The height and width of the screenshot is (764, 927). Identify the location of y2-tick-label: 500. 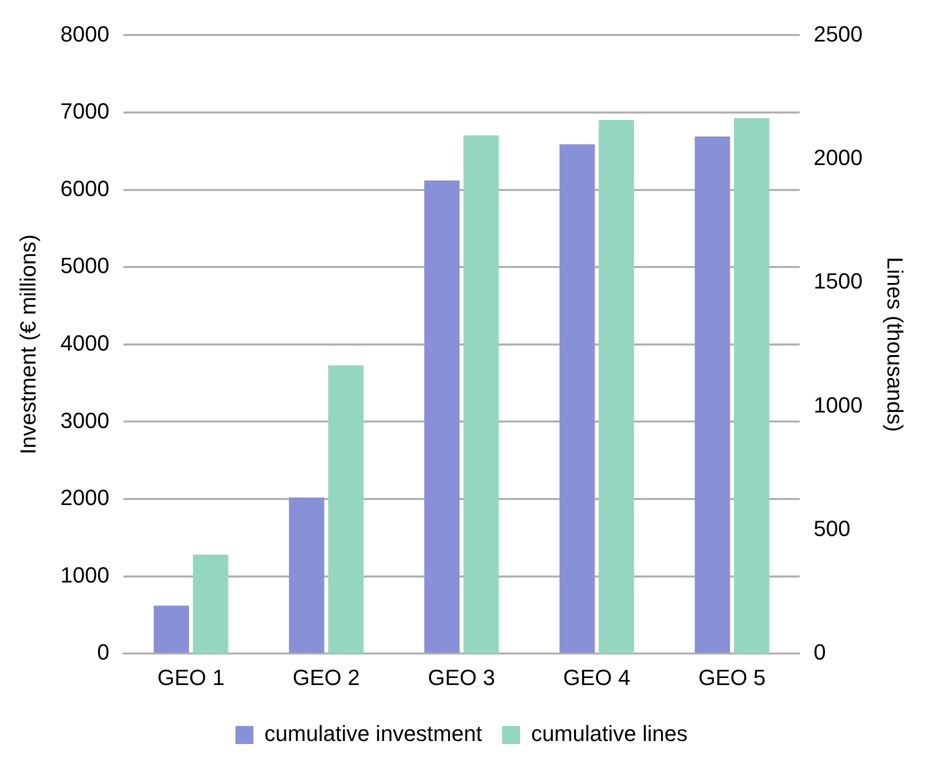
(832, 528).